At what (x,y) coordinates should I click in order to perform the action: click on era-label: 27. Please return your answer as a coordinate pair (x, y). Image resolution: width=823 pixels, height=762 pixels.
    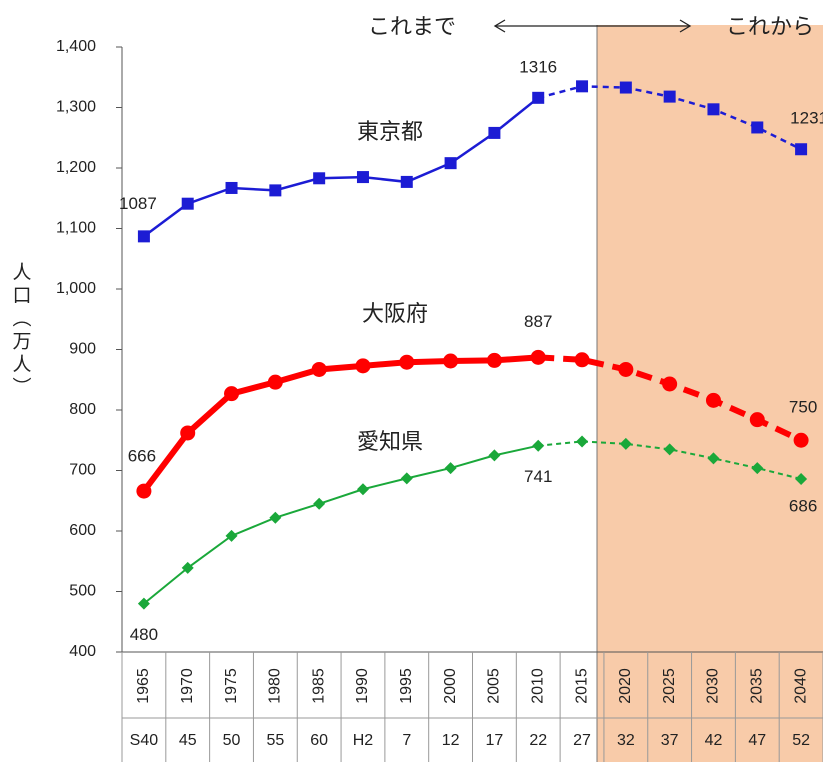
    Looking at the image, I should click on (582, 740).